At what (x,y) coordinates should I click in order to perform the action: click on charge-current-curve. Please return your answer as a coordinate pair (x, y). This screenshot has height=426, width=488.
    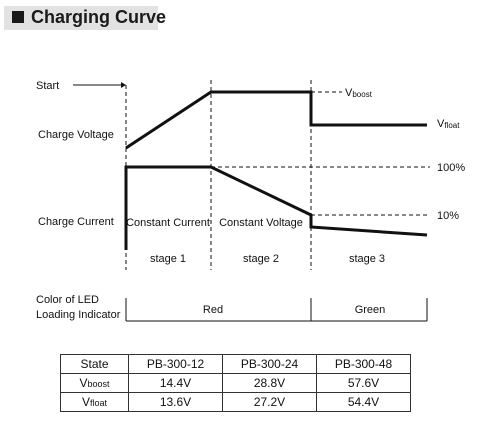
    Looking at the image, I should click on (276, 207).